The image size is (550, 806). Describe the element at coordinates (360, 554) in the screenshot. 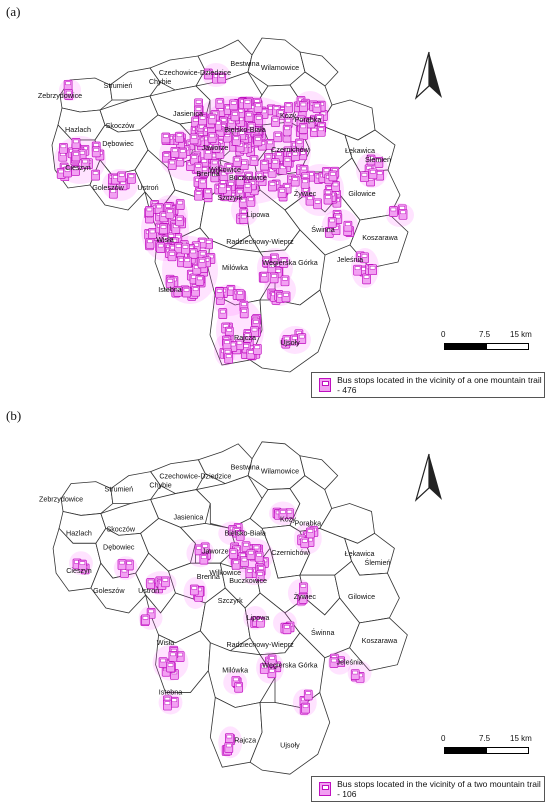

I see `place-label: Łękawica` at that location.